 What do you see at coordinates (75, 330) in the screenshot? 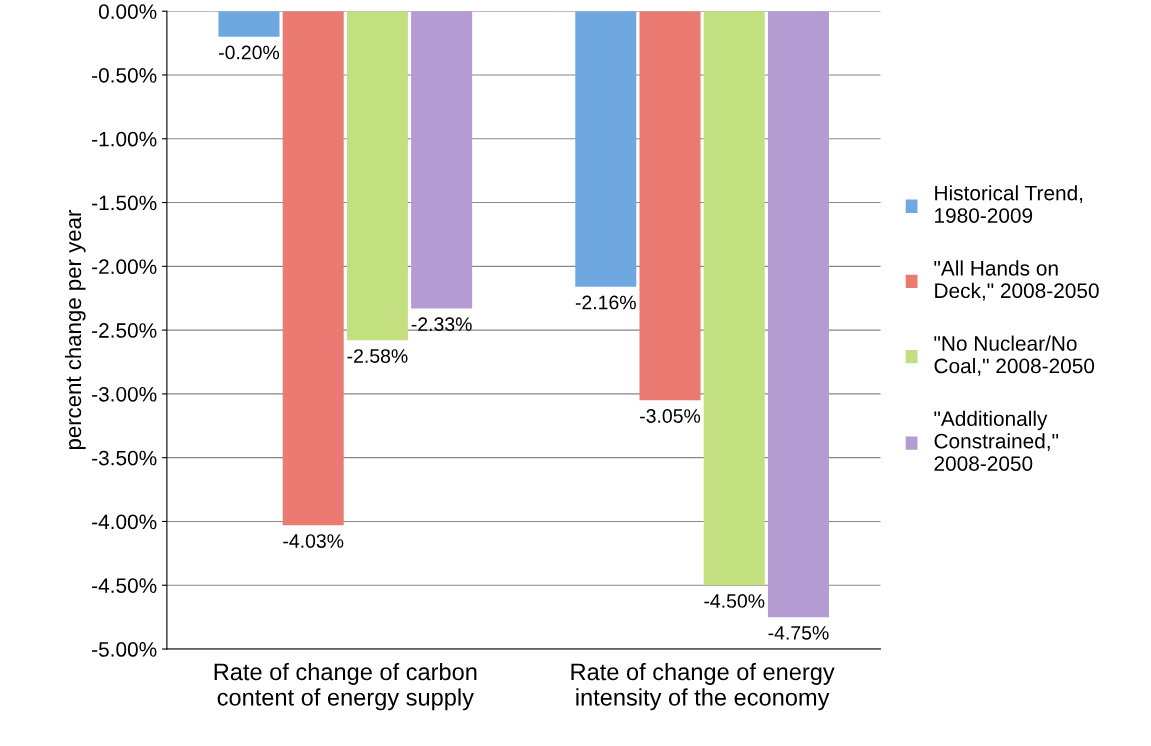
I see `y-axis-title: percent change per year` at bounding box center [75, 330].